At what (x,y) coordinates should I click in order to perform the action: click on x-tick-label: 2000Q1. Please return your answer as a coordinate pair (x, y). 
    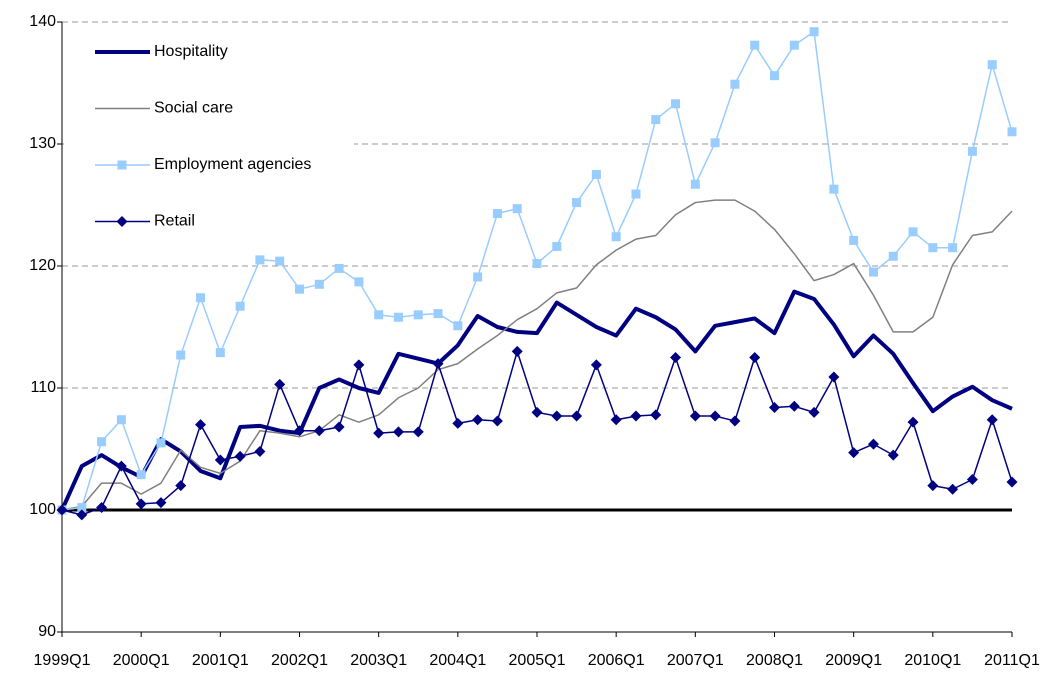
    Looking at the image, I should click on (141, 660).